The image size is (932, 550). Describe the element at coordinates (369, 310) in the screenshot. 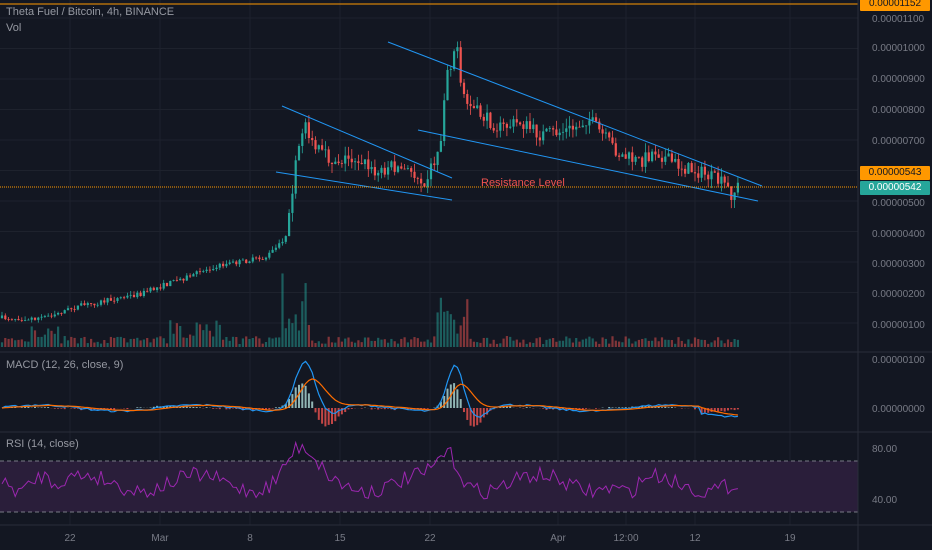

I see `volume-bars` at that location.